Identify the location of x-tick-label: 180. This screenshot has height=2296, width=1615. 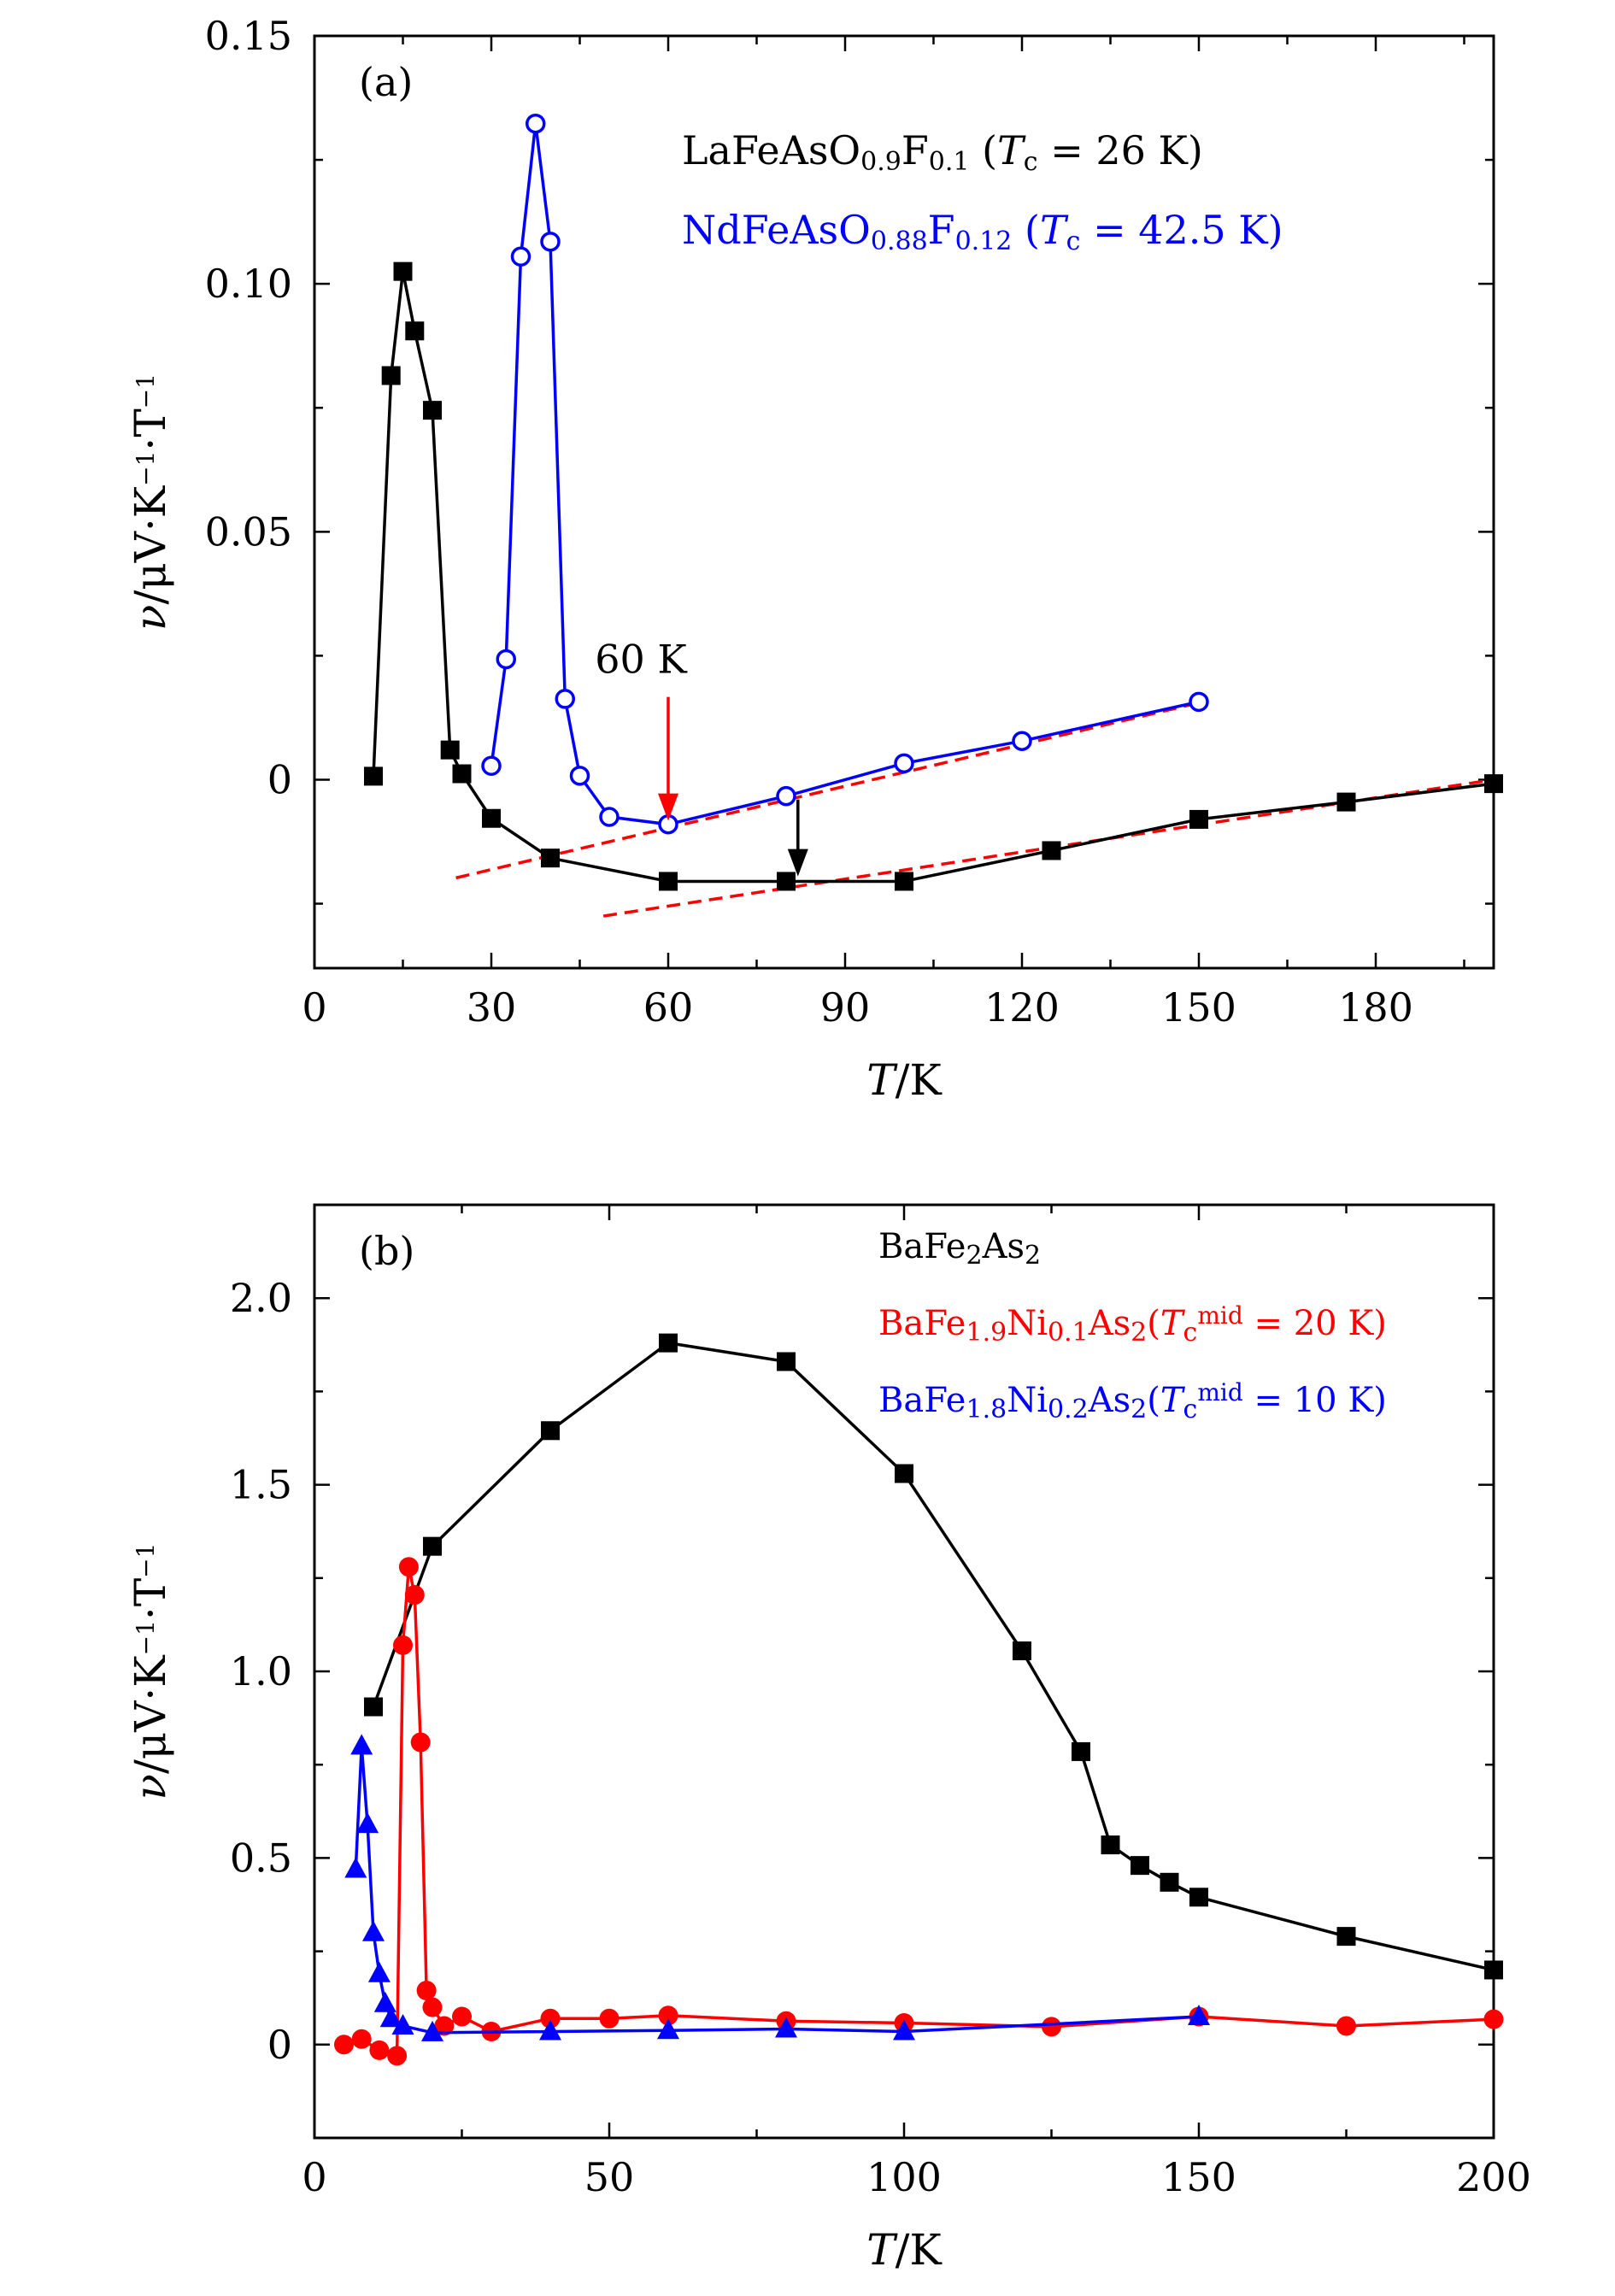
(1375, 1008).